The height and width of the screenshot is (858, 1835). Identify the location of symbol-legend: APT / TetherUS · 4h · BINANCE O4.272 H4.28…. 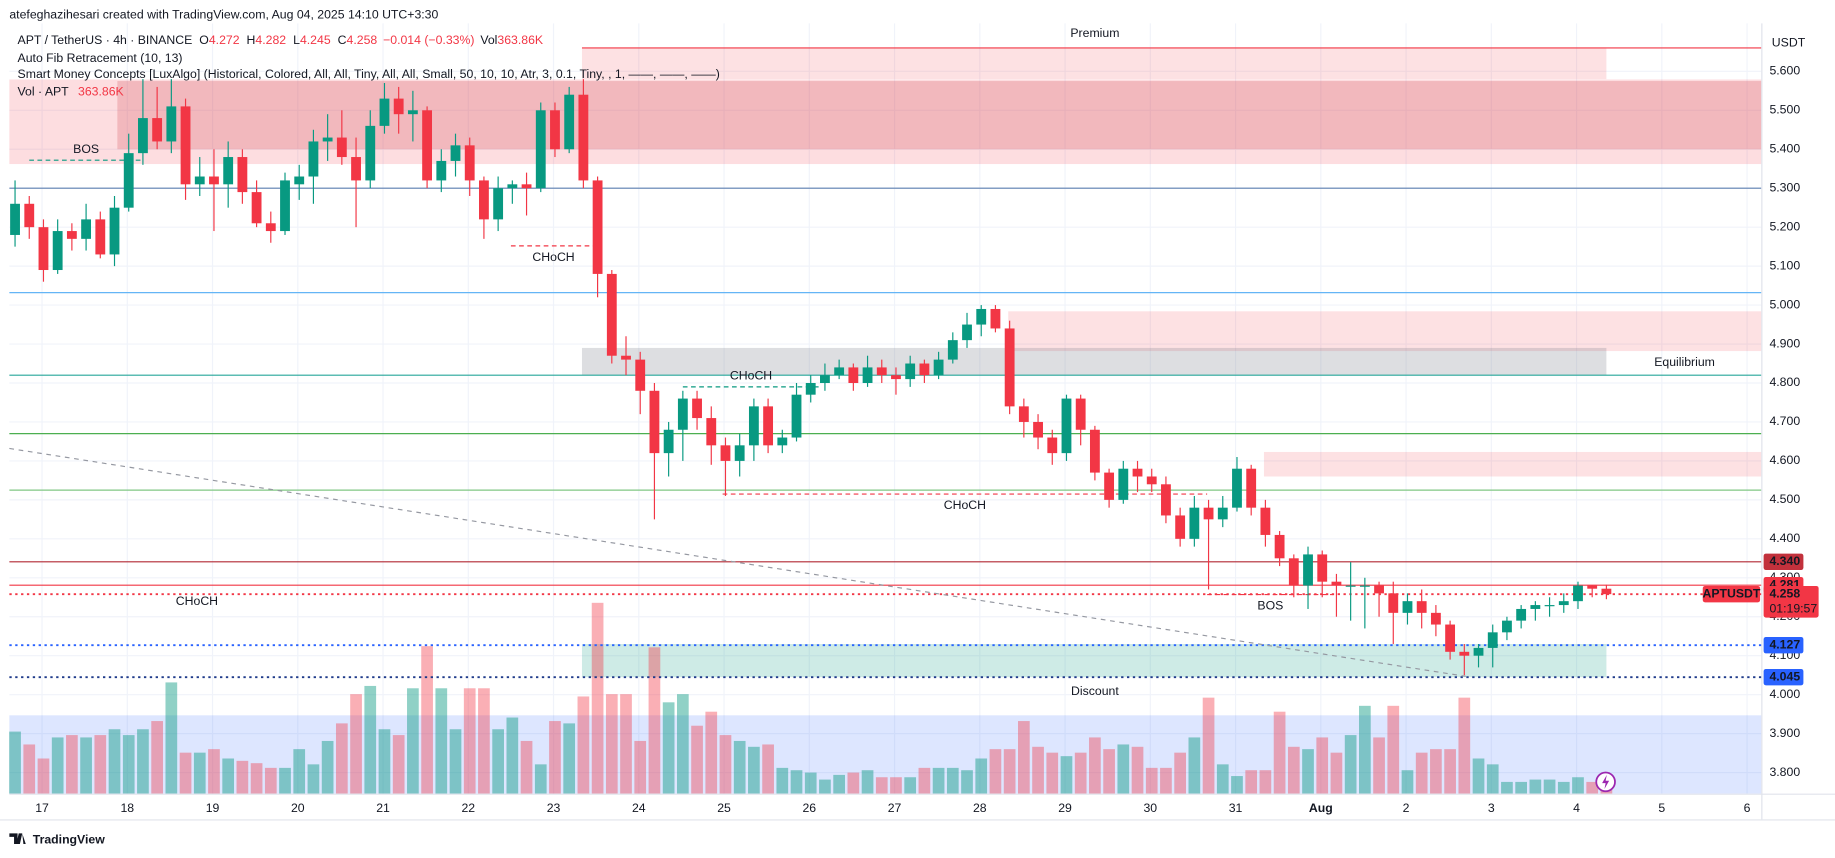
(281, 40).